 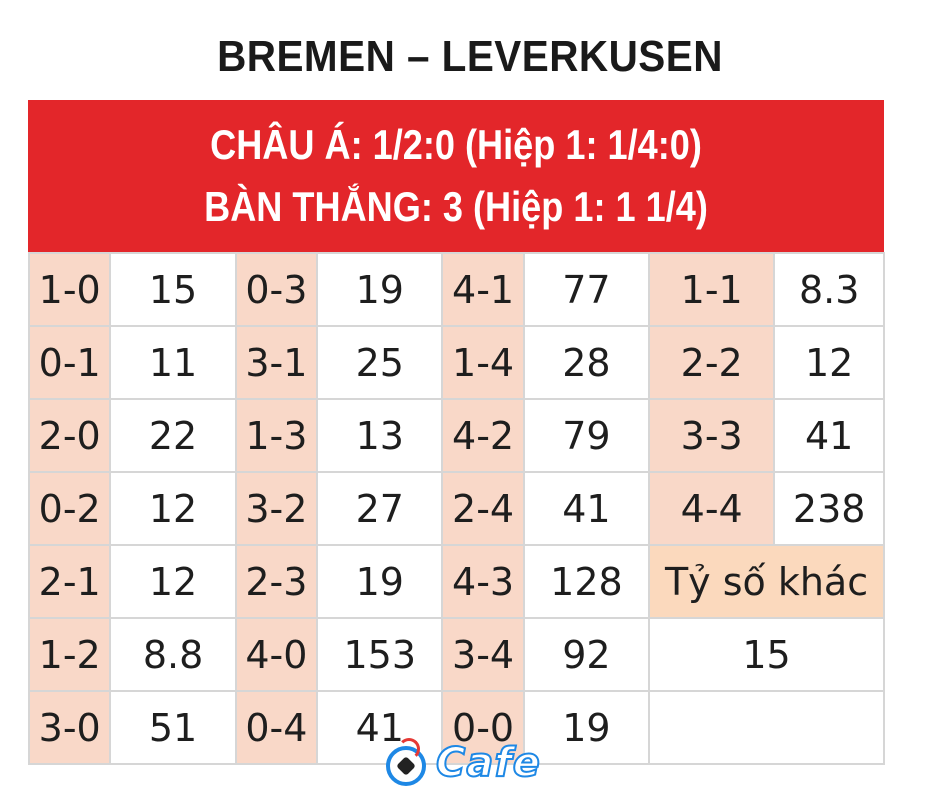 I want to click on table-row: 2-1 12 2-3 19 4-3 128 Tỷ số khác, so click(x=456, y=581).